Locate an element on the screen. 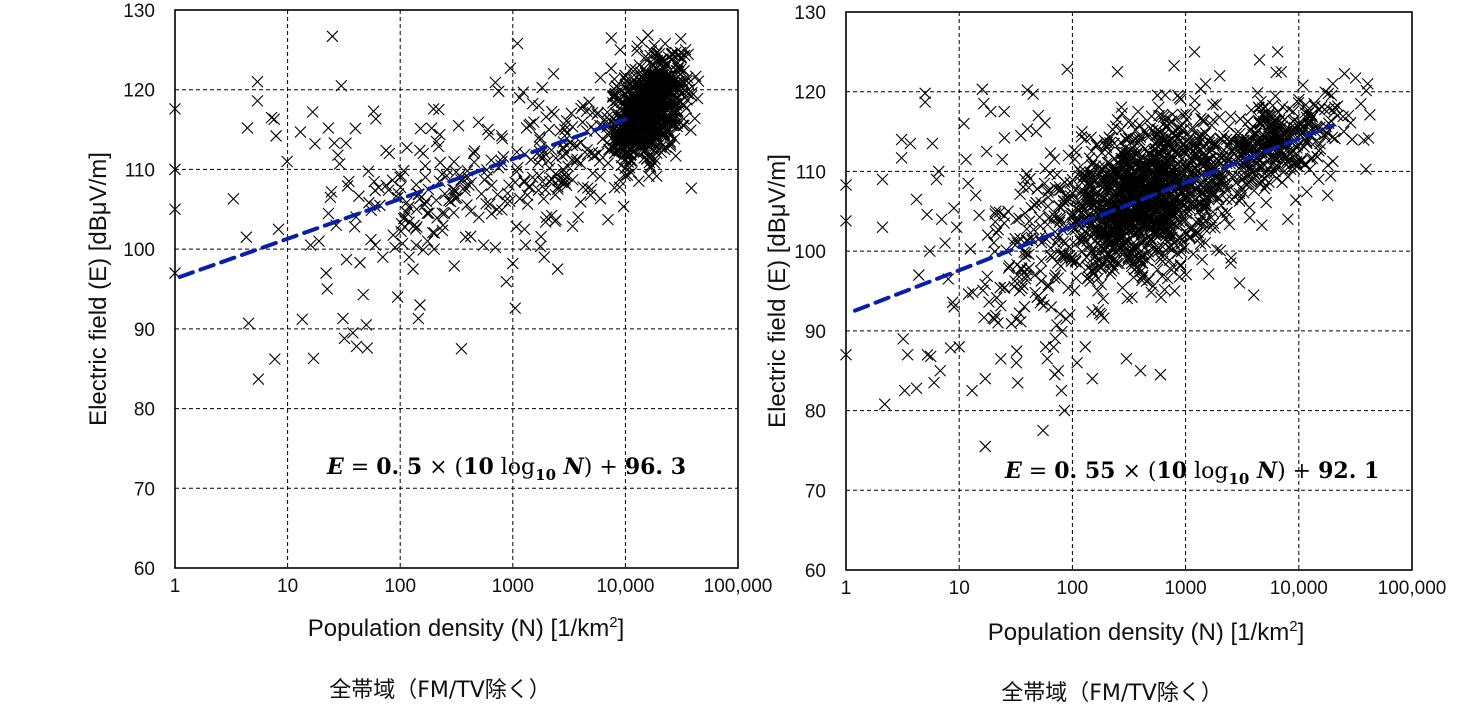  x-tick-label: 100,000 is located at coordinates (738, 586).